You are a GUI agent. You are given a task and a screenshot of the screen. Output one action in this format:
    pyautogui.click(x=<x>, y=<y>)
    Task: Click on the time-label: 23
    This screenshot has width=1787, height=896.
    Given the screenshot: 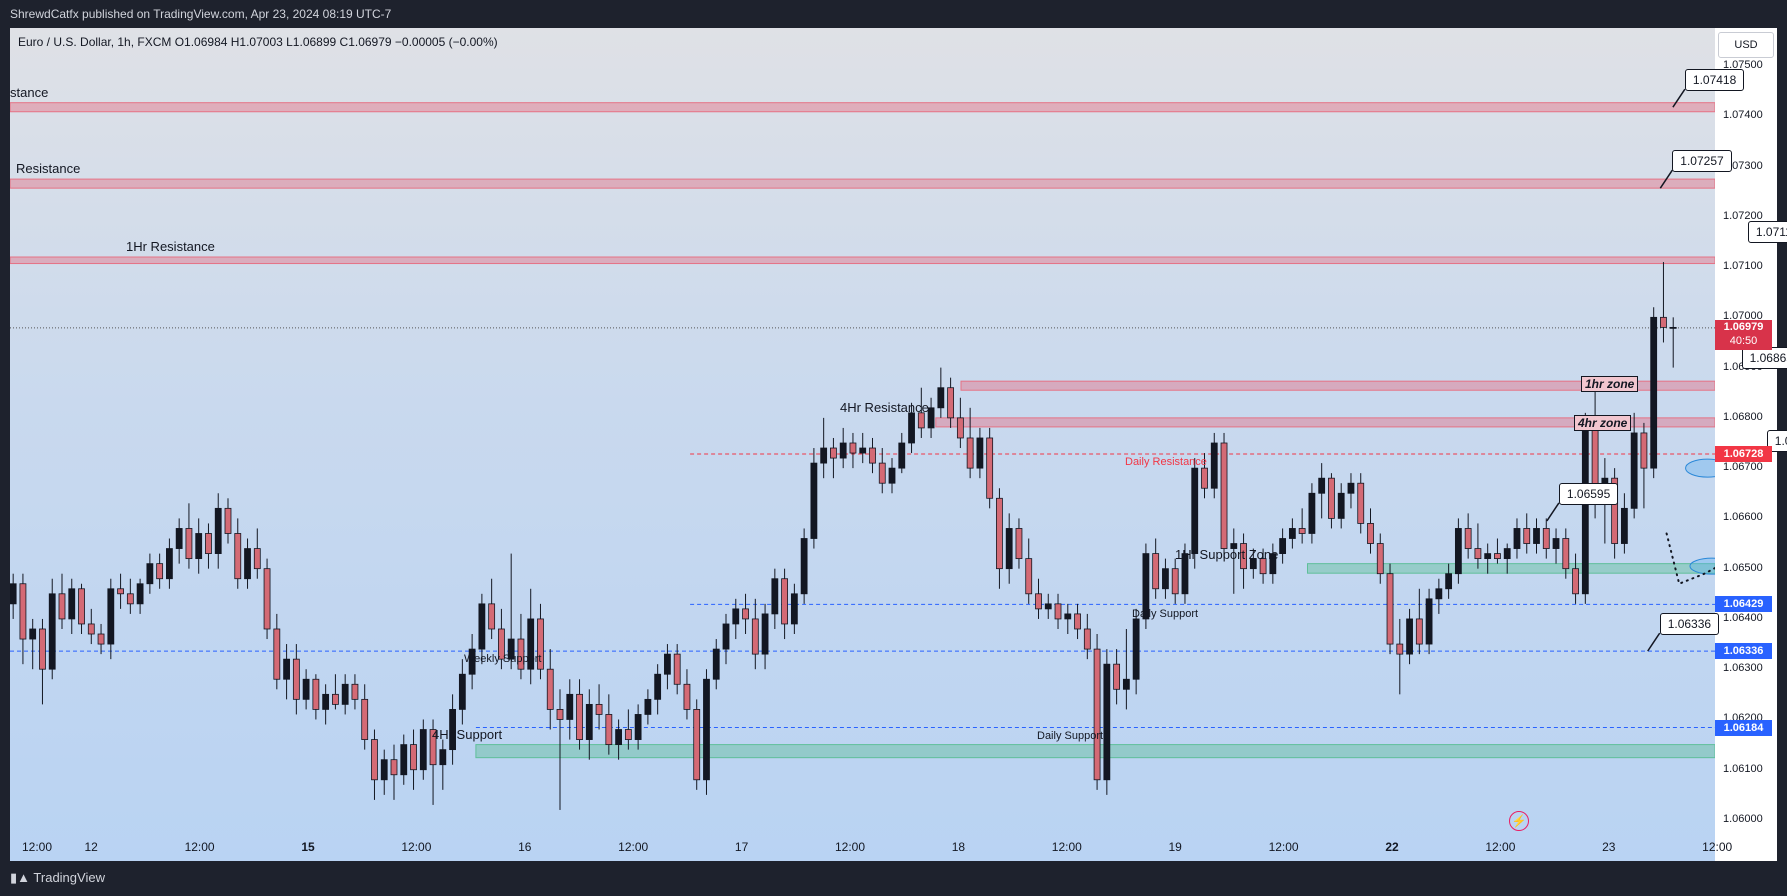 What is the action you would take?
    pyautogui.click(x=1609, y=847)
    